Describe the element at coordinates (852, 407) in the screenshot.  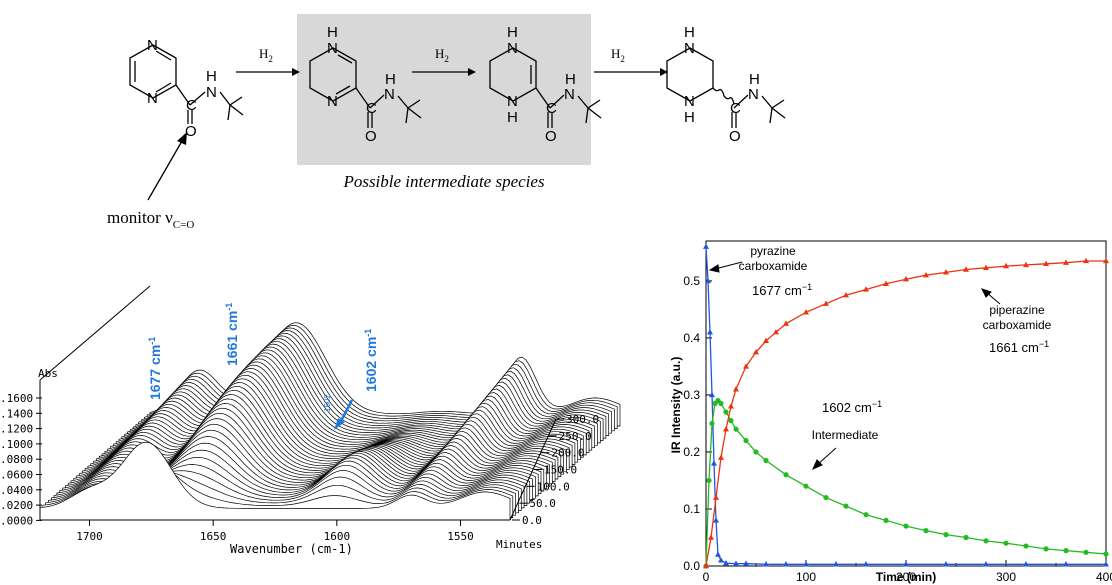
I see `annotation-wavenumber: 1602 cm−1` at that location.